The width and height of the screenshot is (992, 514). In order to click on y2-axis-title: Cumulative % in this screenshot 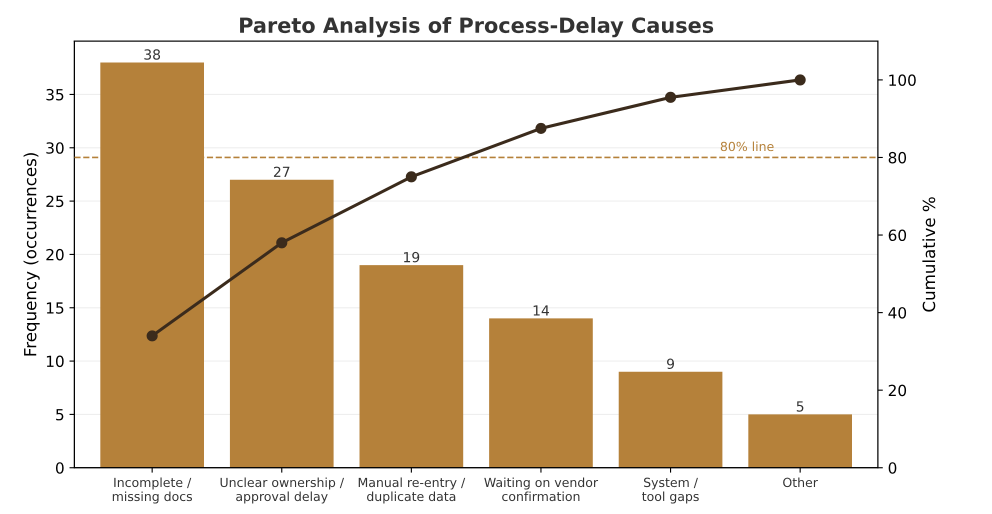, I will do `click(929, 254)`.